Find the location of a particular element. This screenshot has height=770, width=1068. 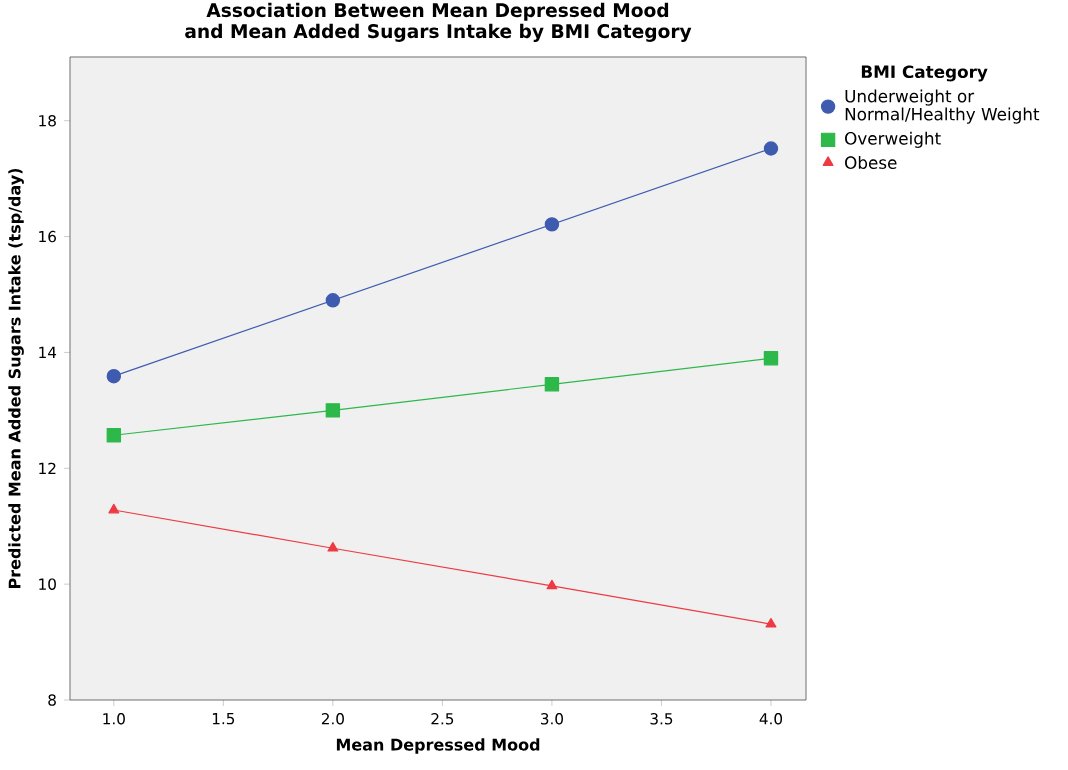

x-tick-label: 1.5 is located at coordinates (223, 719).